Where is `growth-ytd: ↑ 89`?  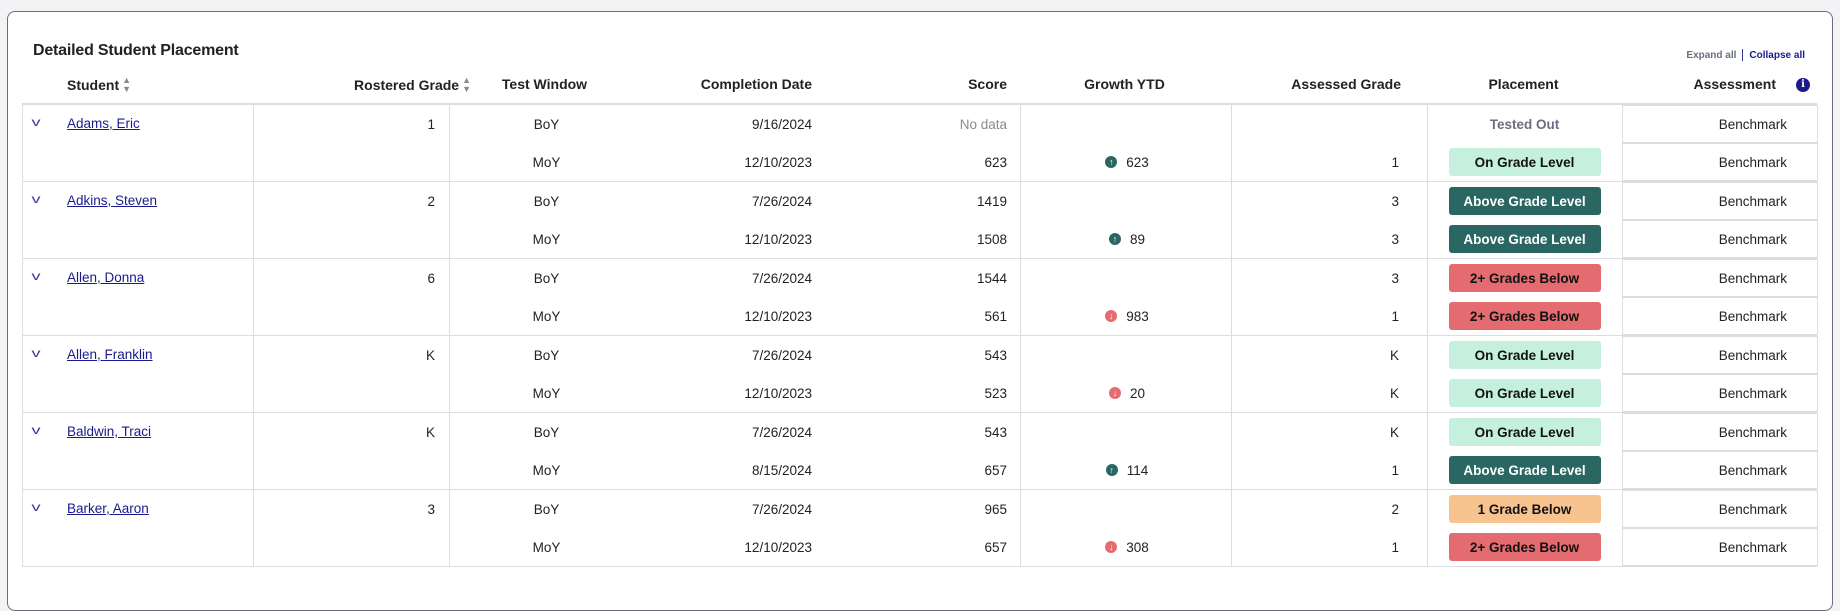
growth-ytd: ↑ 89 is located at coordinates (1127, 239).